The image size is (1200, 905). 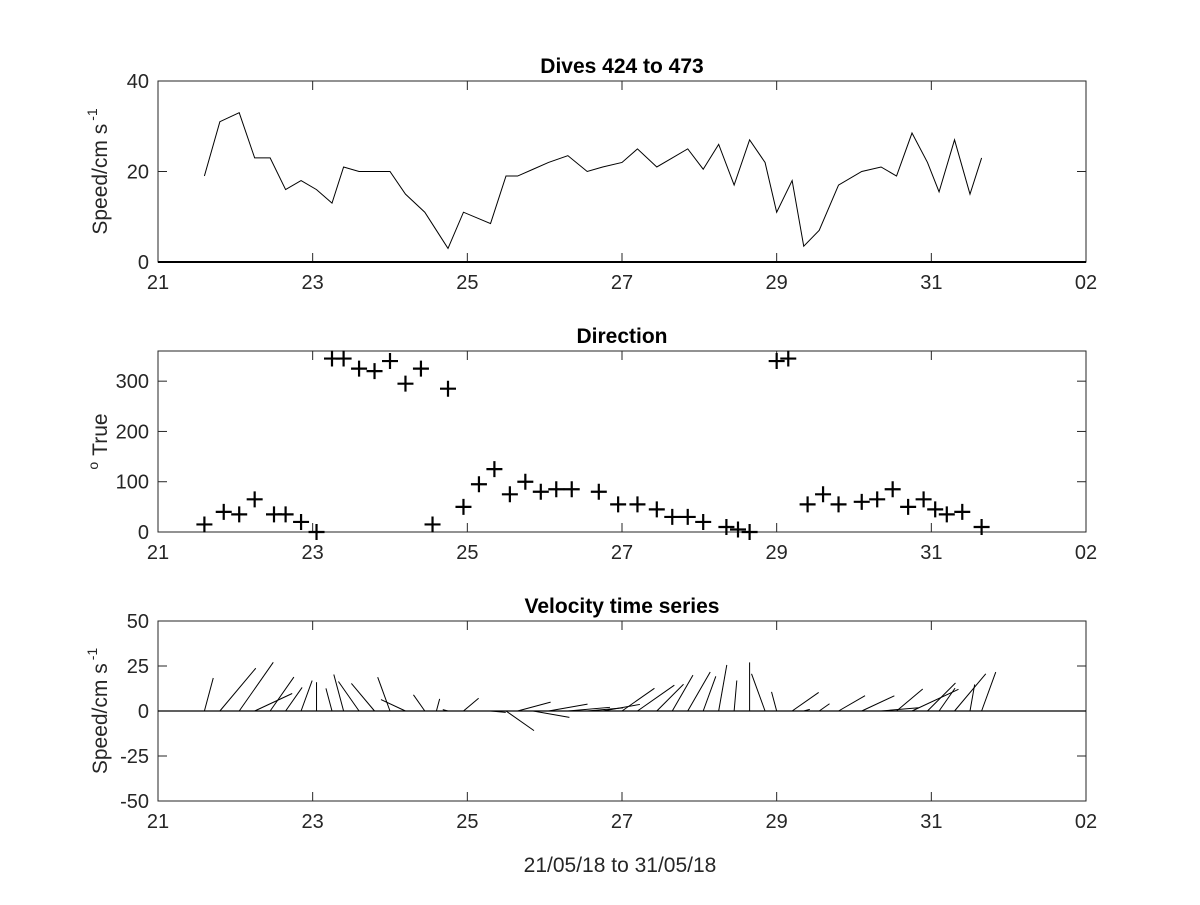 I want to click on velocity-x-tick-label: 21, so click(x=158, y=822).